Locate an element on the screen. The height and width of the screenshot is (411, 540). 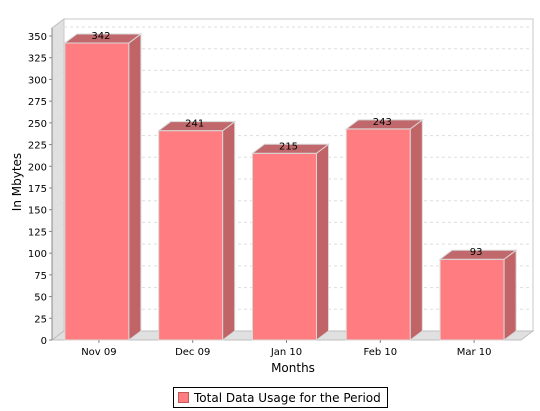
y-tick-label: 175 is located at coordinates (37, 189).